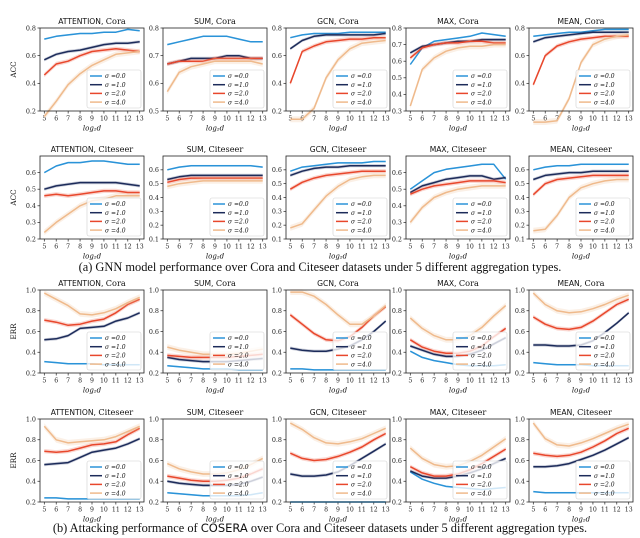 The height and width of the screenshot is (538, 640). I want to click on subplot-title: MAX, Citeseer, so click(458, 149).